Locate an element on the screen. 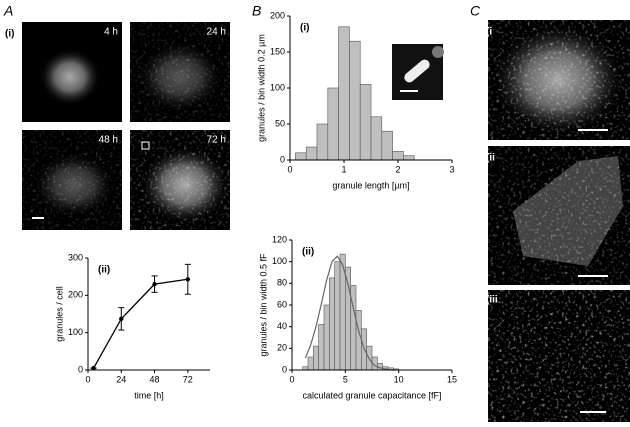  x-tick-label: 3 is located at coordinates (451, 169).